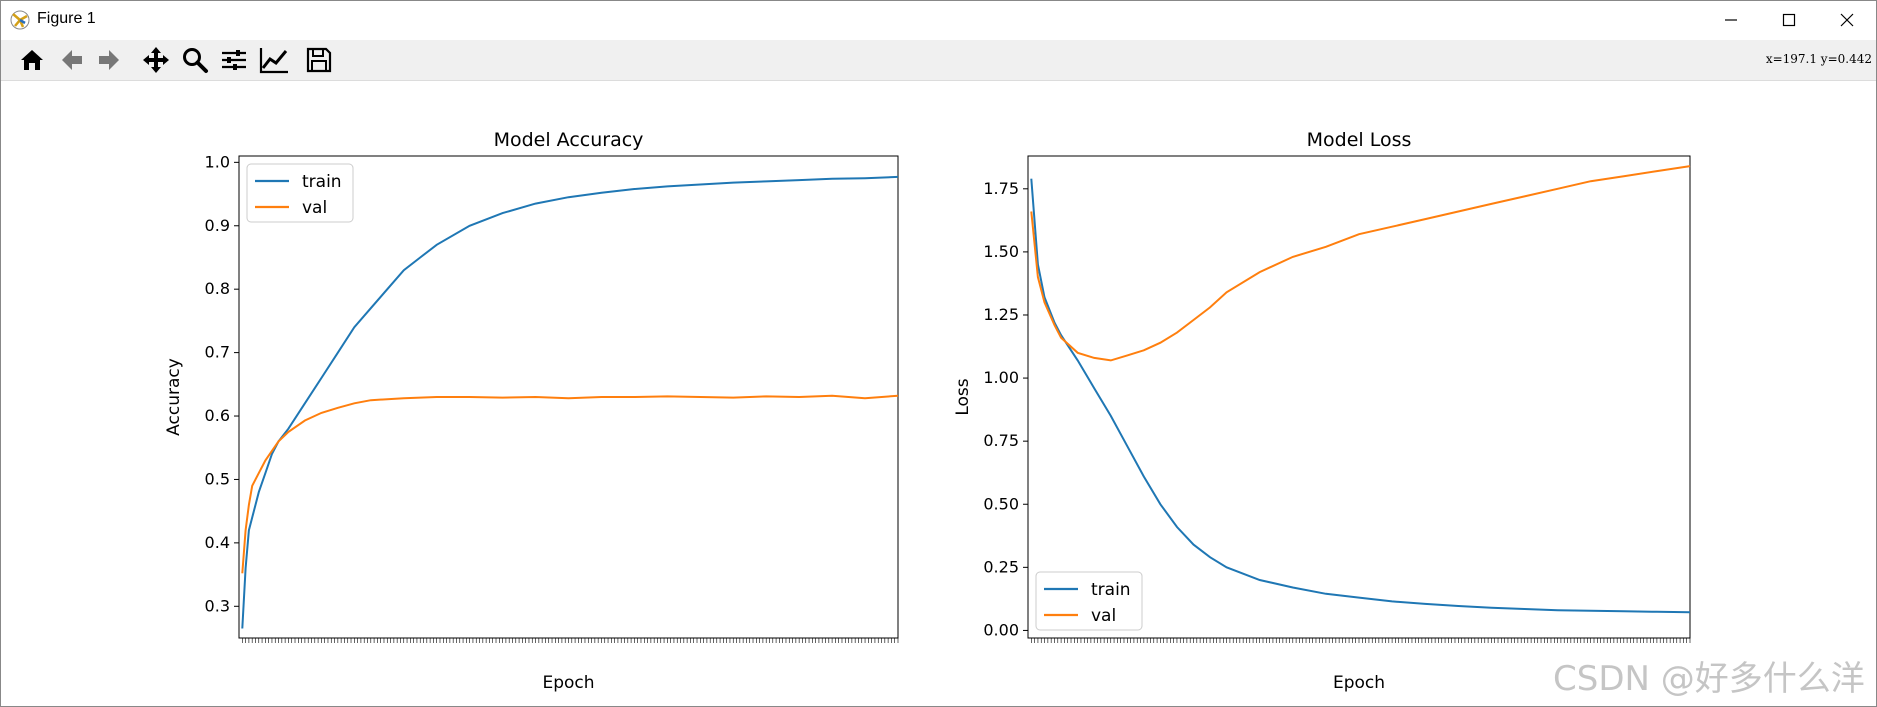  I want to click on home-button, so click(32, 60).